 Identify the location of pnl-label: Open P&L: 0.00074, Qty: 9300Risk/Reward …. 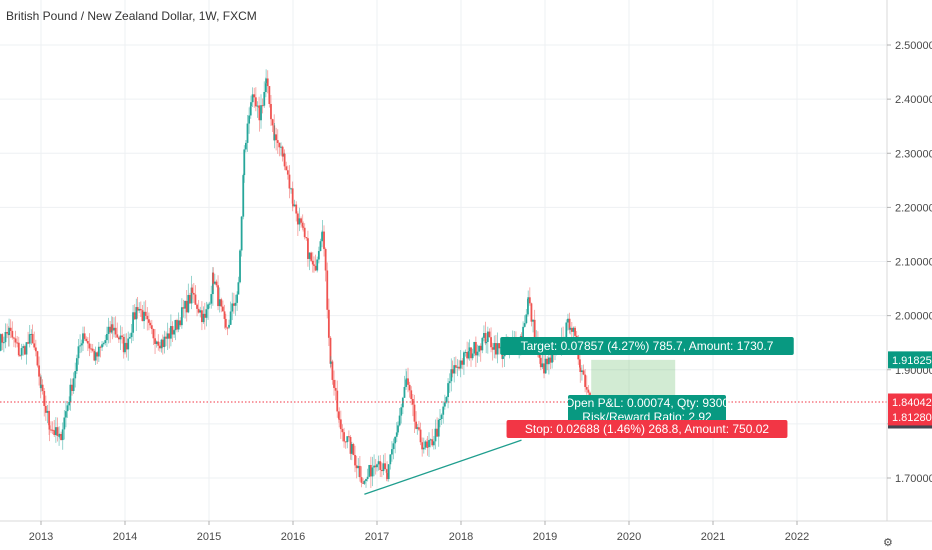
(647, 410).